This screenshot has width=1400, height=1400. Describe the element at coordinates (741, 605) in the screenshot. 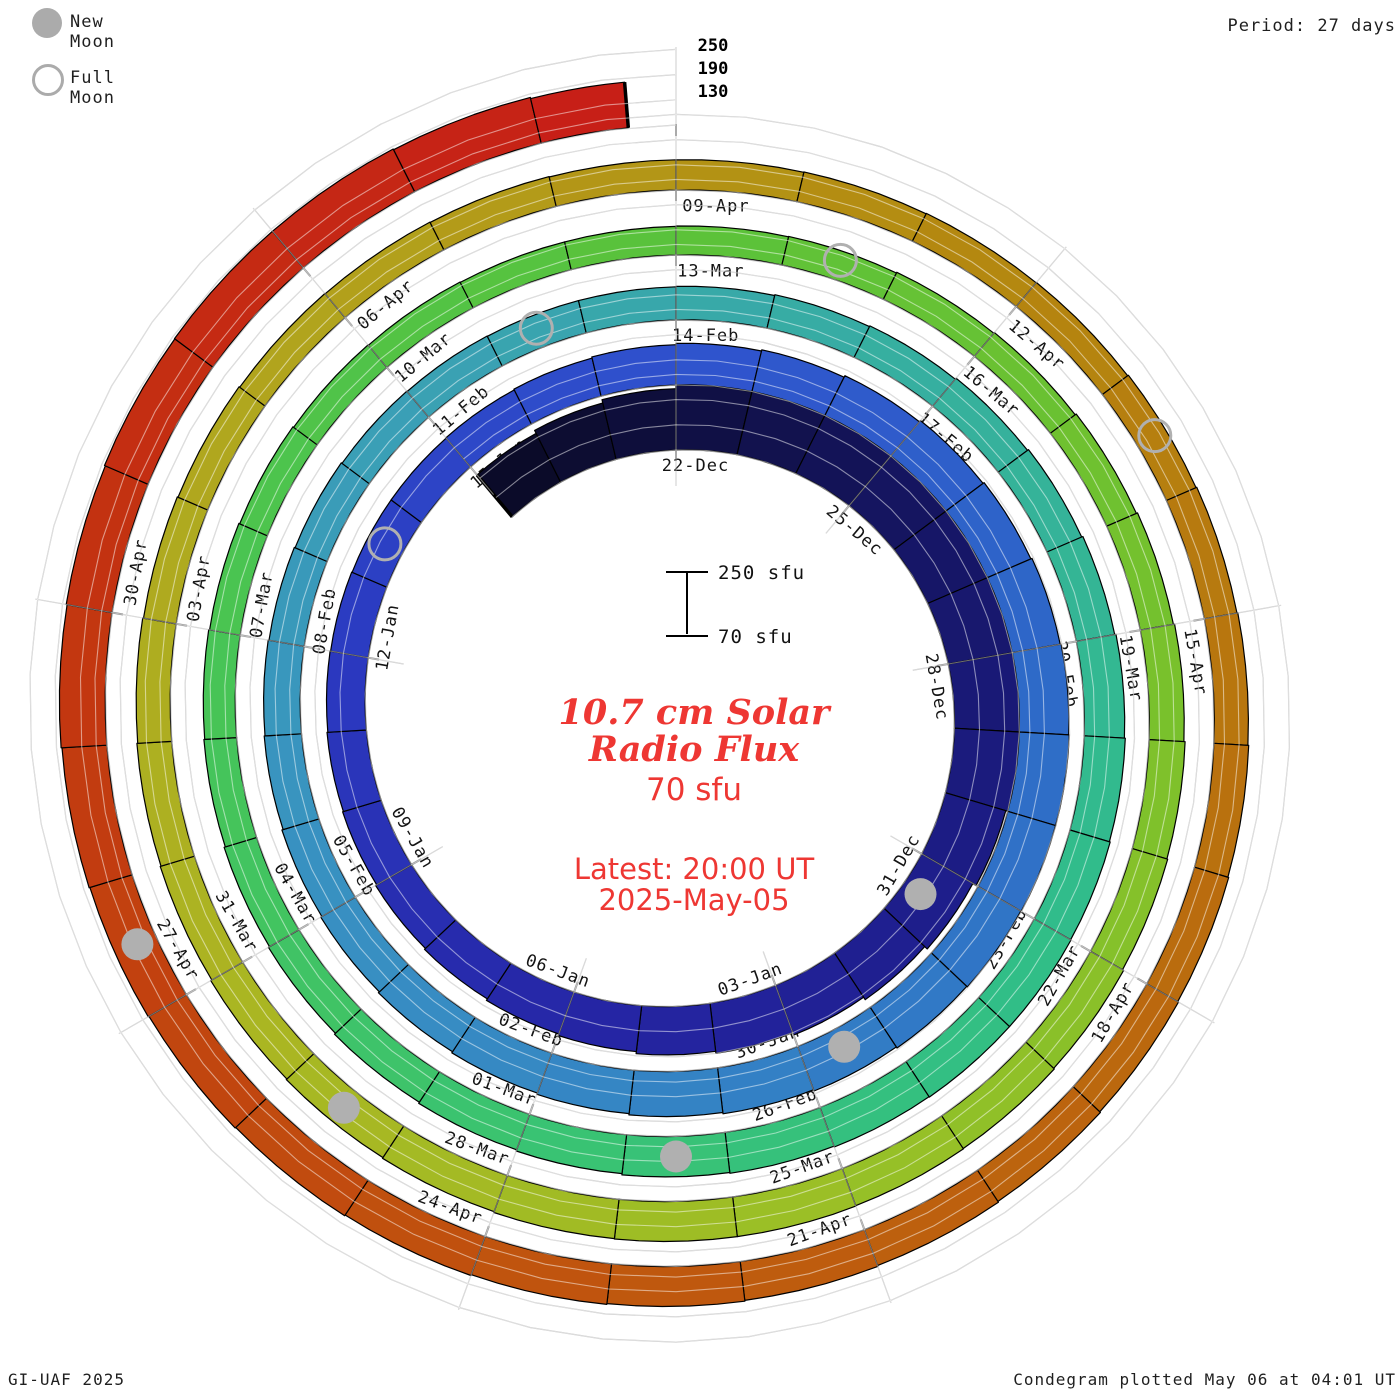

I see `flux-scalebar: 250 sfu 70 sfu` at that location.